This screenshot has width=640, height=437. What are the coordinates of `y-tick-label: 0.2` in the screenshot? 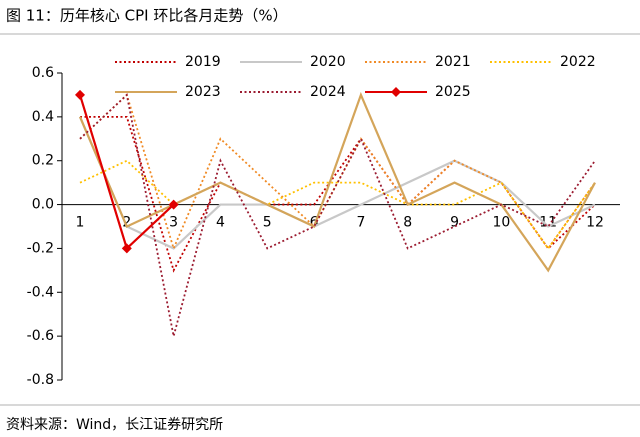 It's located at (43, 161).